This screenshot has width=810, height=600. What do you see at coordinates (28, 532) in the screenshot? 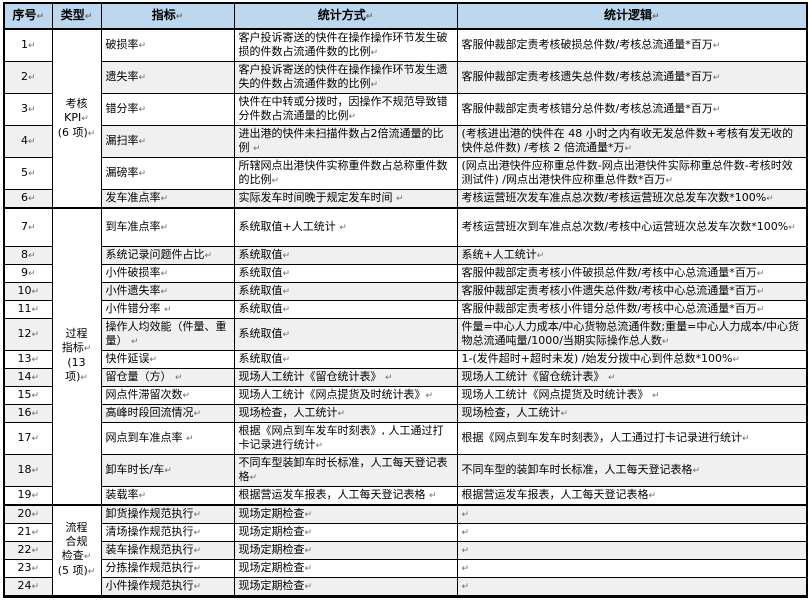
I see `row-number-cell: 21↵` at bounding box center [28, 532].